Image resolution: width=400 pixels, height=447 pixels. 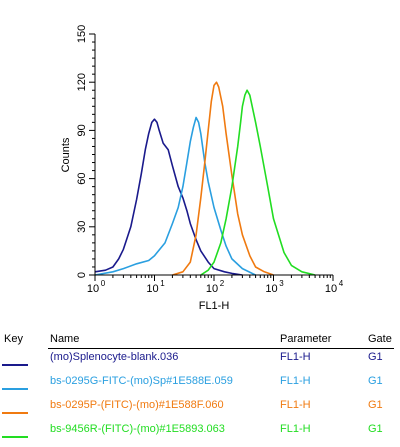 I want to click on x-ticks: 10 0 10 1 10 2 10 3 10 4, so click(x=215, y=285).